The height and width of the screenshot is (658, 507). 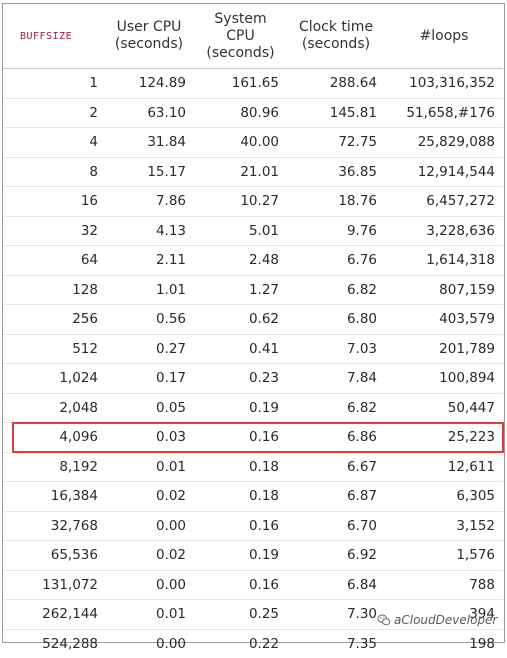 What do you see at coordinates (53, 349) in the screenshot?
I see `cell-buffsize: 512` at bounding box center [53, 349].